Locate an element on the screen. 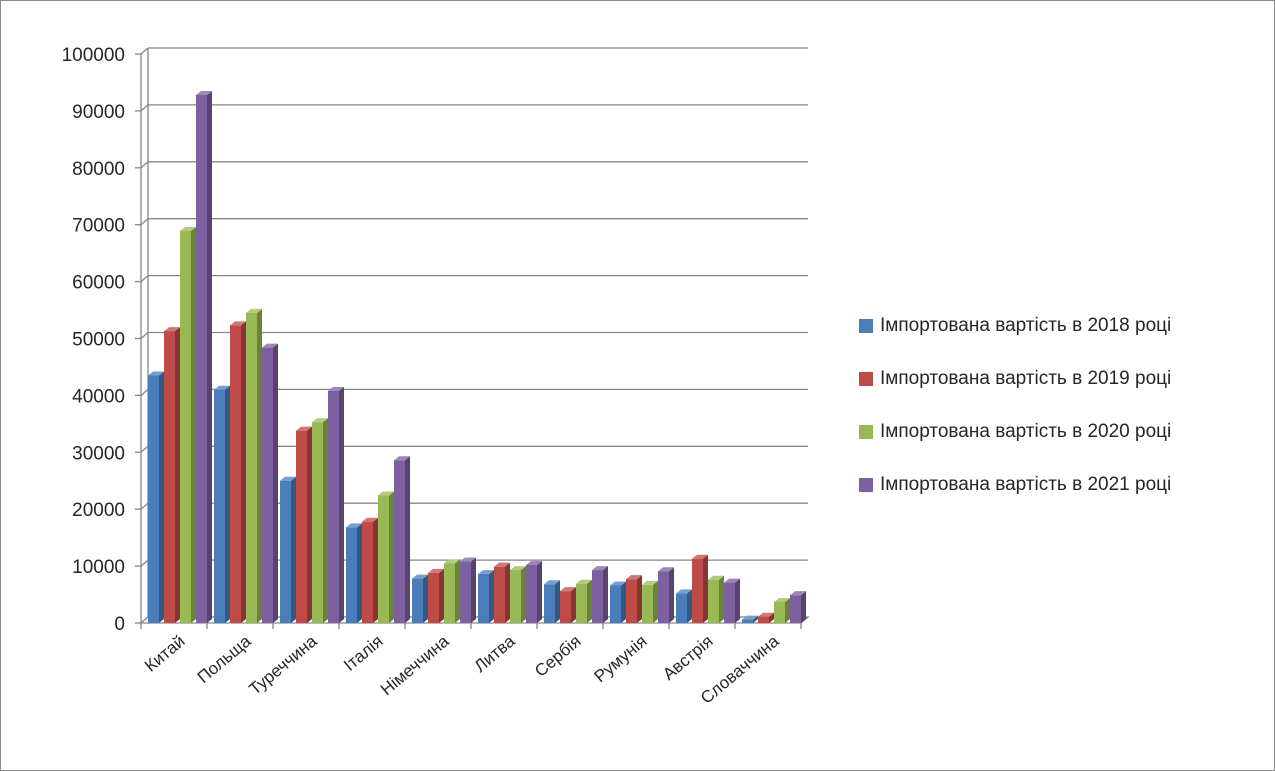 This screenshot has width=1275, height=771. y-tick-label: 30000 is located at coordinates (98, 453).